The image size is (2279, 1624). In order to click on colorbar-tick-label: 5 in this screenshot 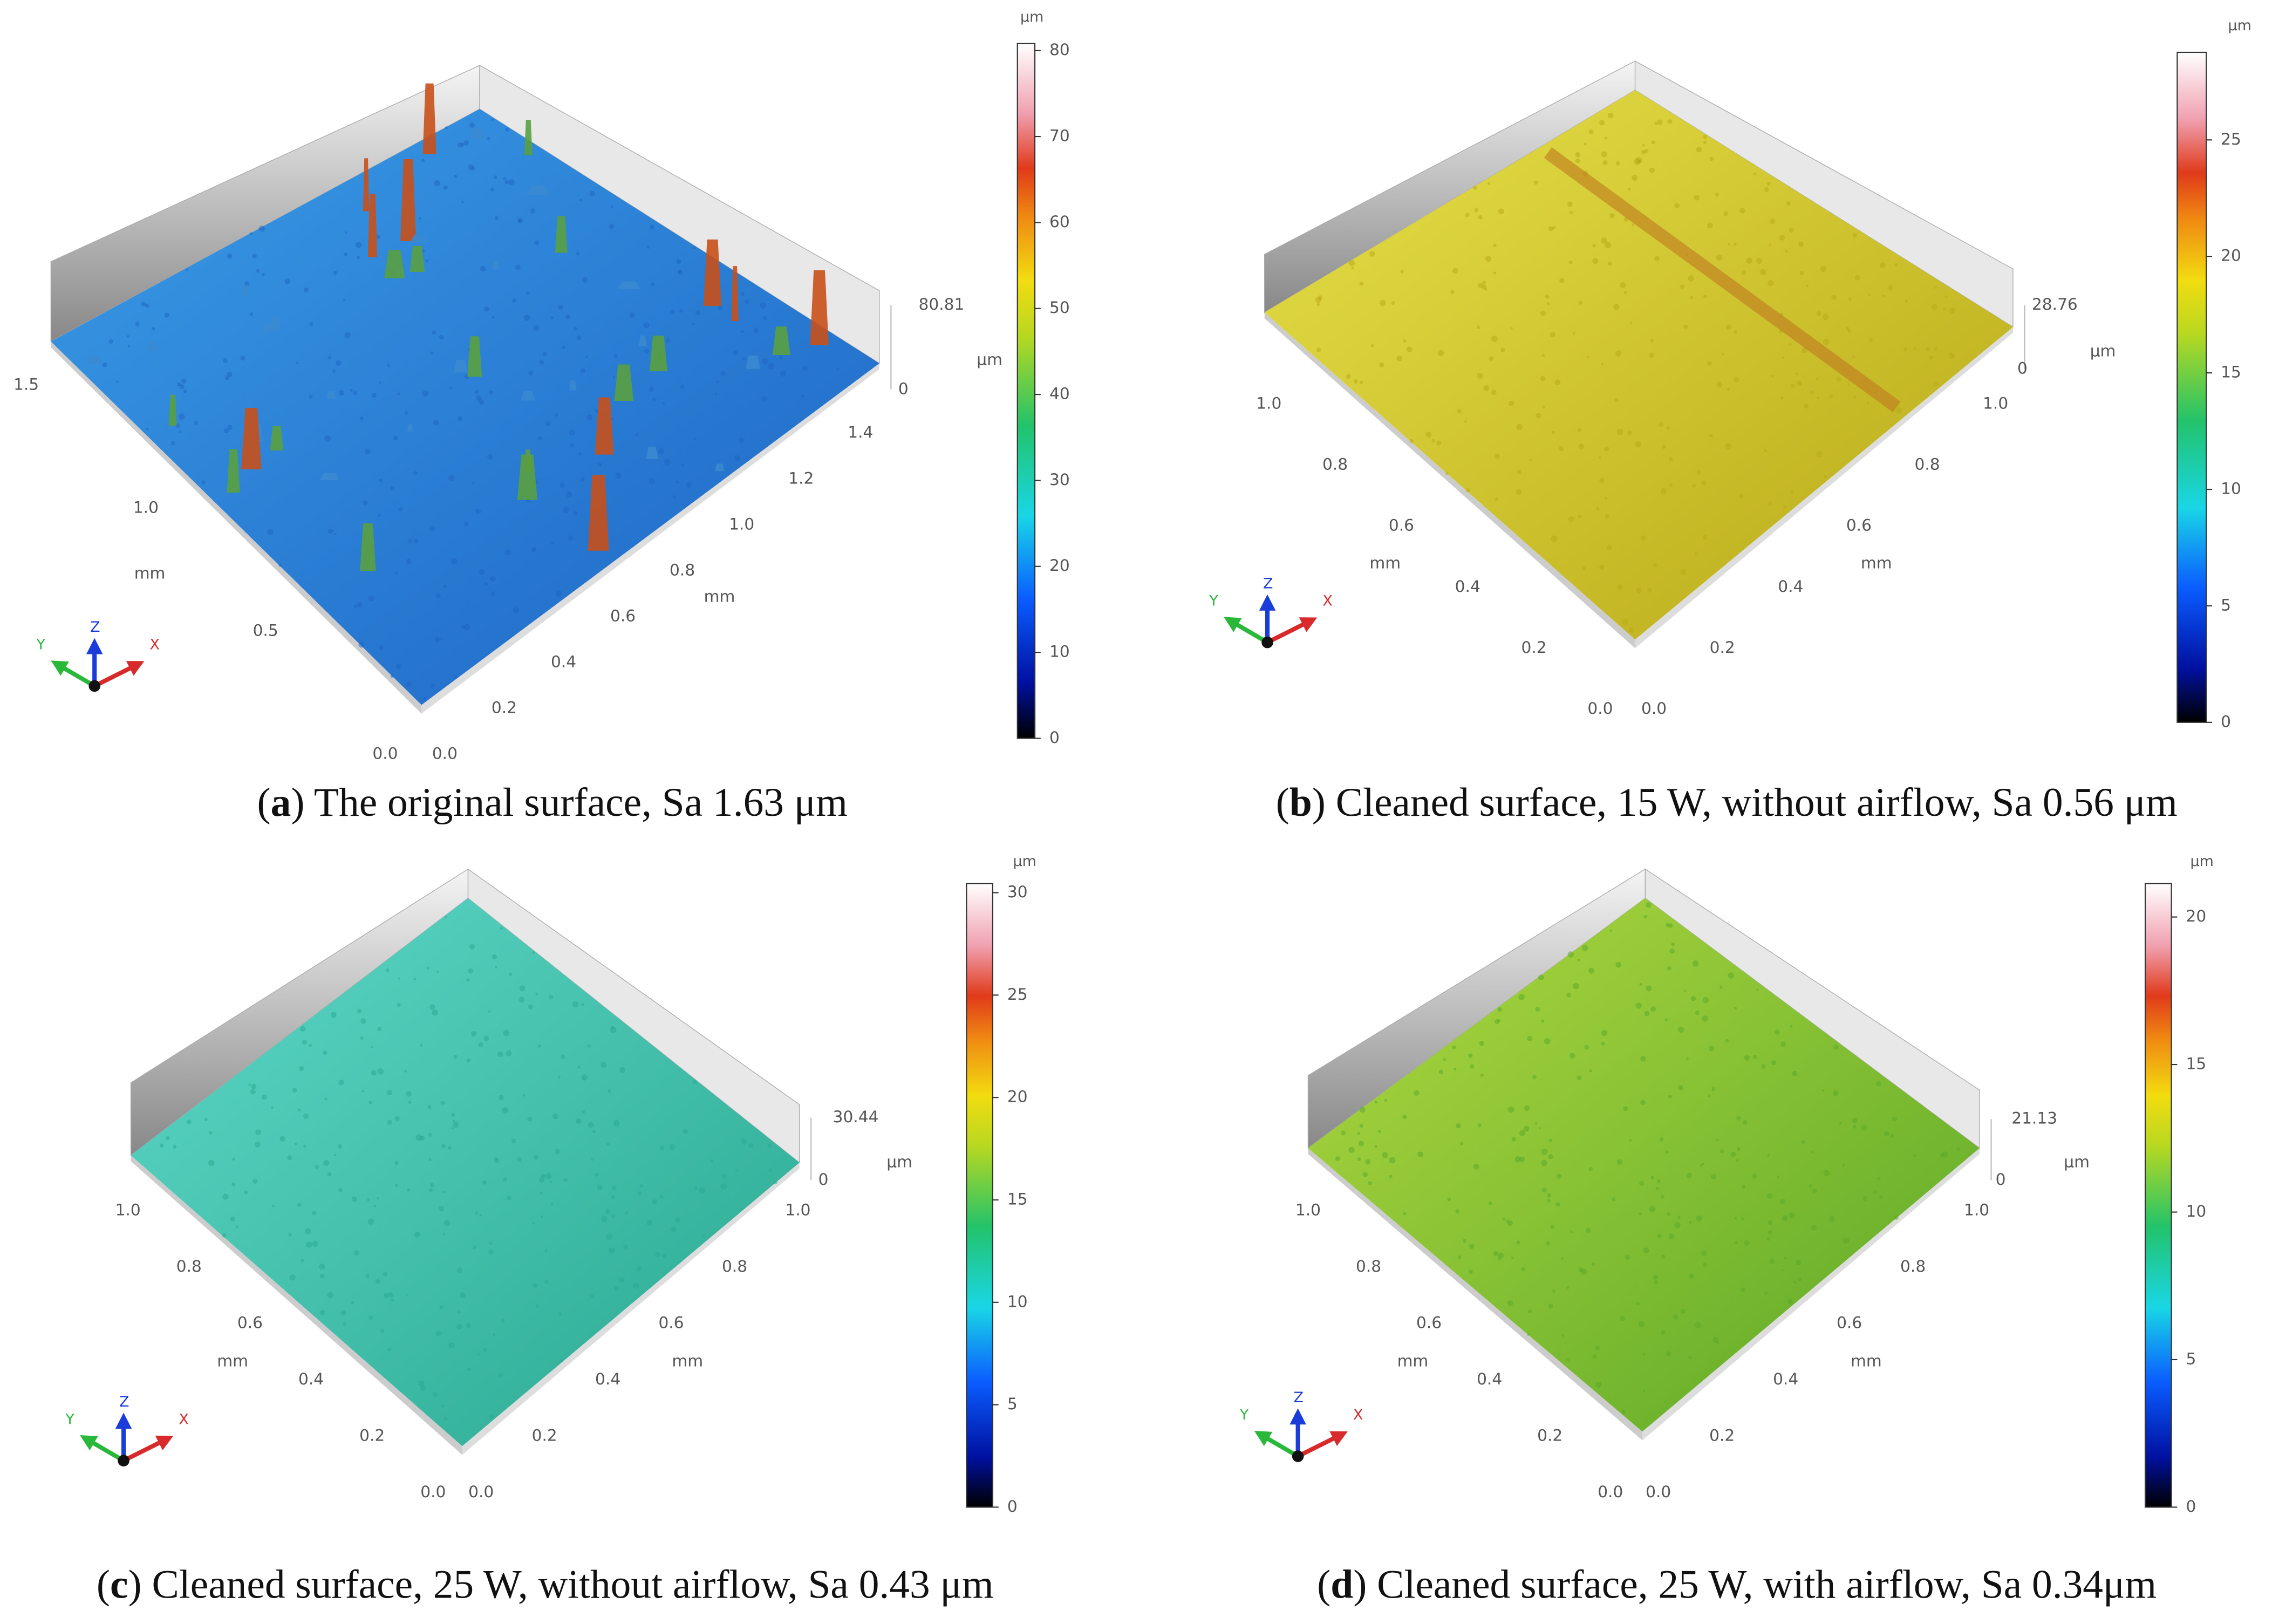, I will do `click(2226, 605)`.